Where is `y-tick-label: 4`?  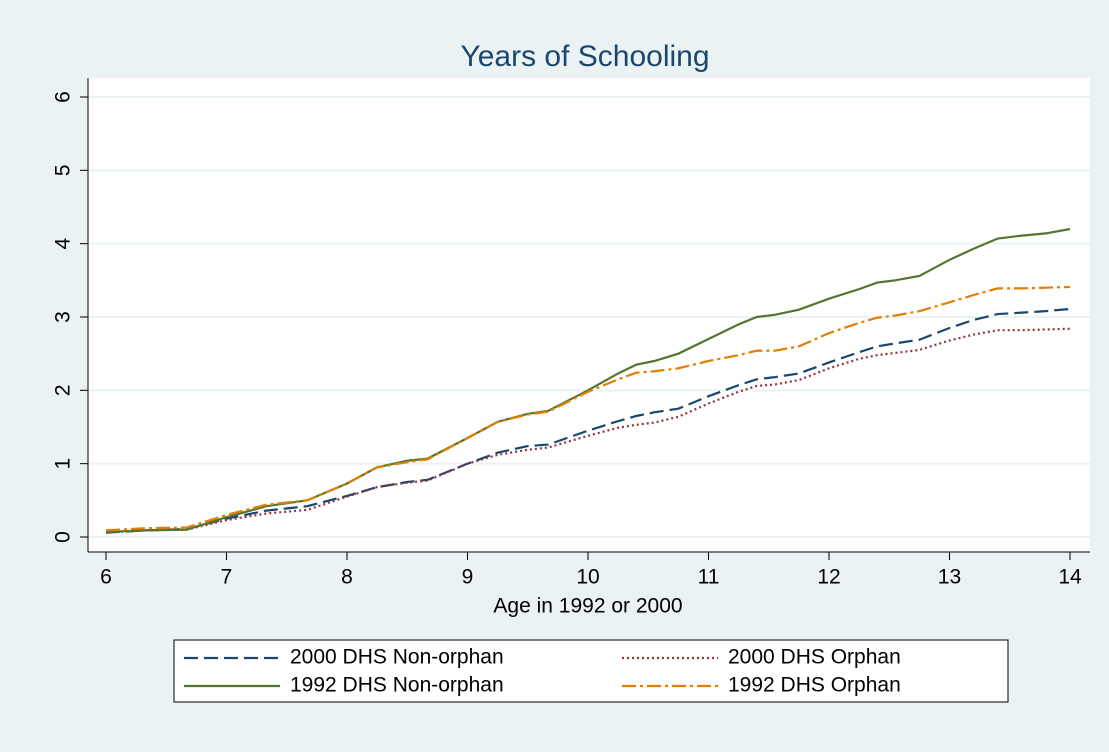
y-tick-label: 4 is located at coordinates (63, 244).